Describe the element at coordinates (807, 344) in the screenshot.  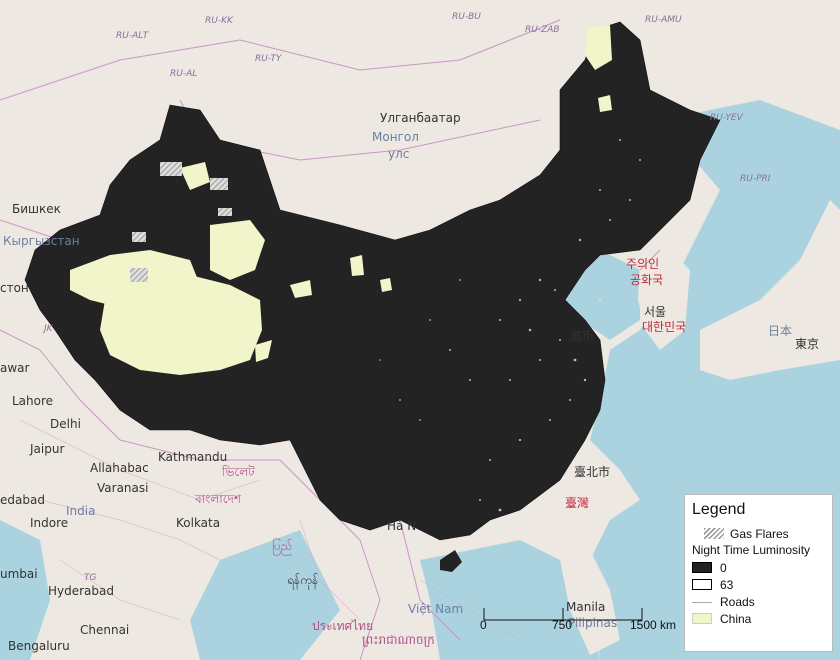
I see `label-tokyo: 東京` at that location.